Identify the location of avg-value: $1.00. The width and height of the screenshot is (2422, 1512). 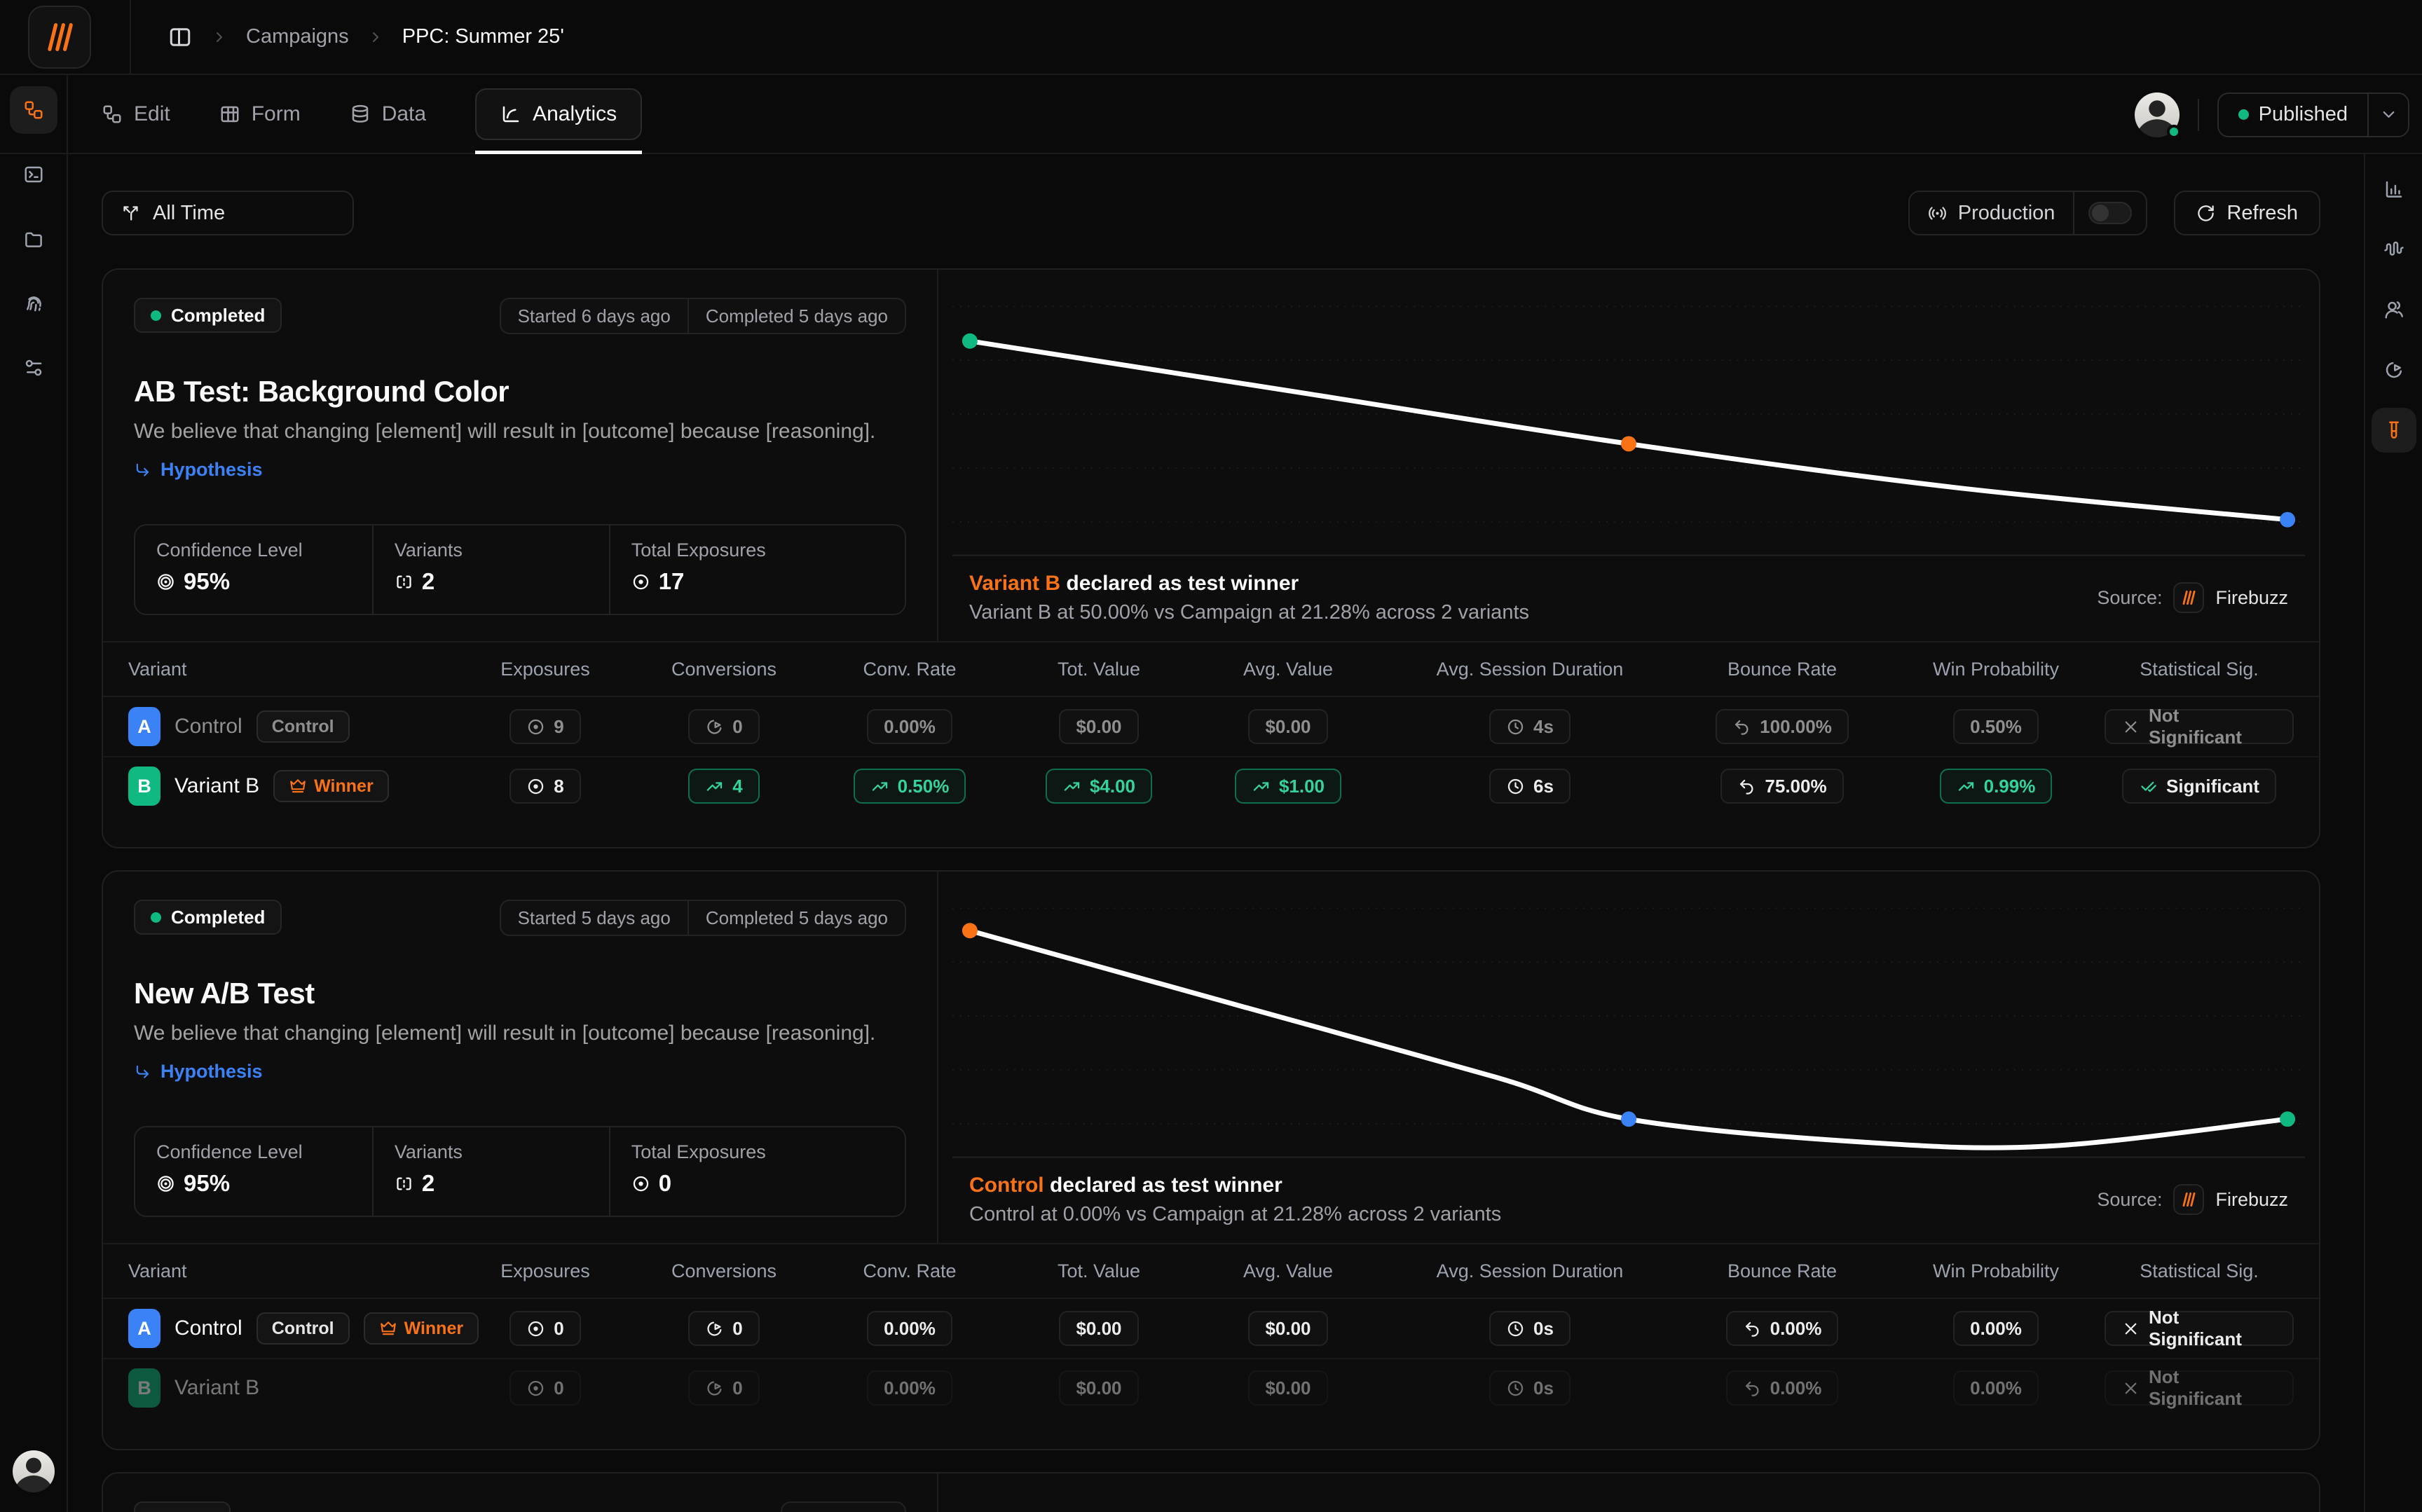
(1288, 786).